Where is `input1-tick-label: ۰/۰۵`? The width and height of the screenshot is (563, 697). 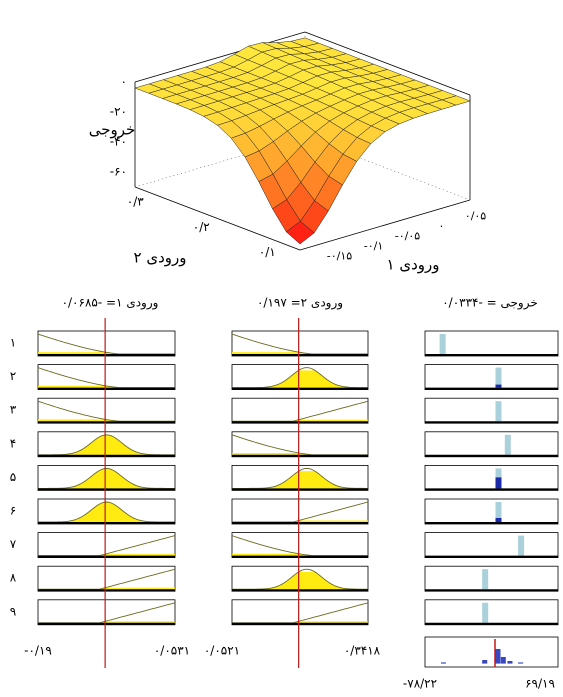 input1-tick-label: ۰/۰۵ is located at coordinates (476, 216).